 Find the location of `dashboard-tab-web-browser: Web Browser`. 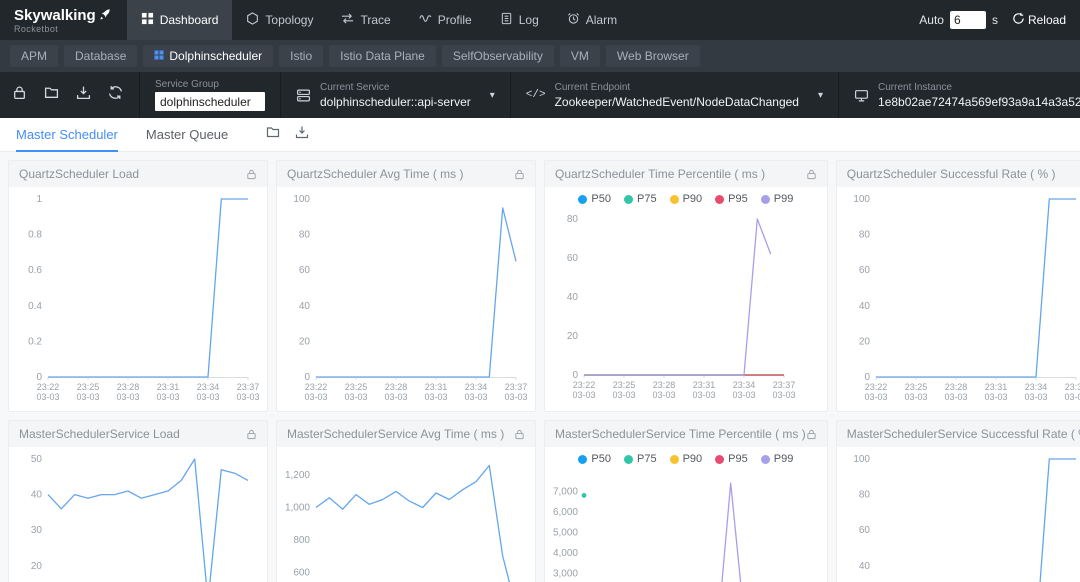

dashboard-tab-web-browser: Web Browser is located at coordinates (652, 56).